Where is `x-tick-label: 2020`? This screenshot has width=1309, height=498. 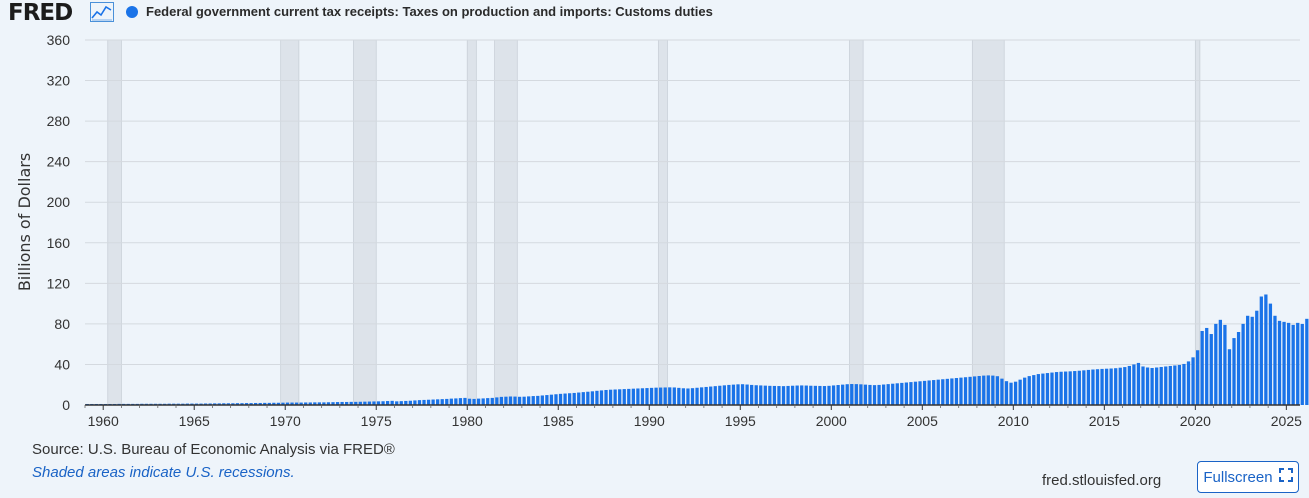
x-tick-label: 2020 is located at coordinates (1195, 421).